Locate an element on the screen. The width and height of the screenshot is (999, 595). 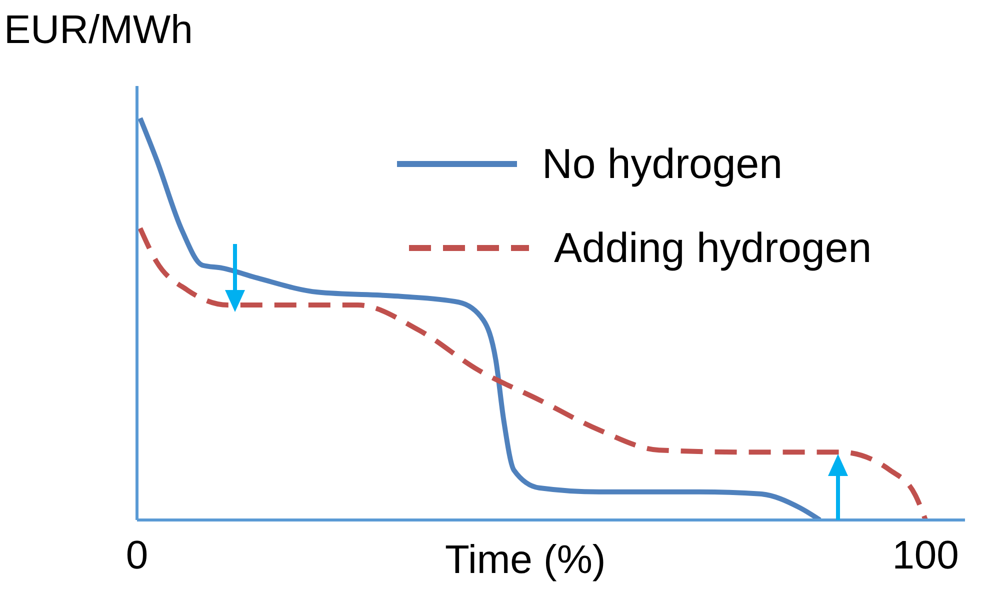
legend-label: No hydrogen is located at coordinates (662, 164).